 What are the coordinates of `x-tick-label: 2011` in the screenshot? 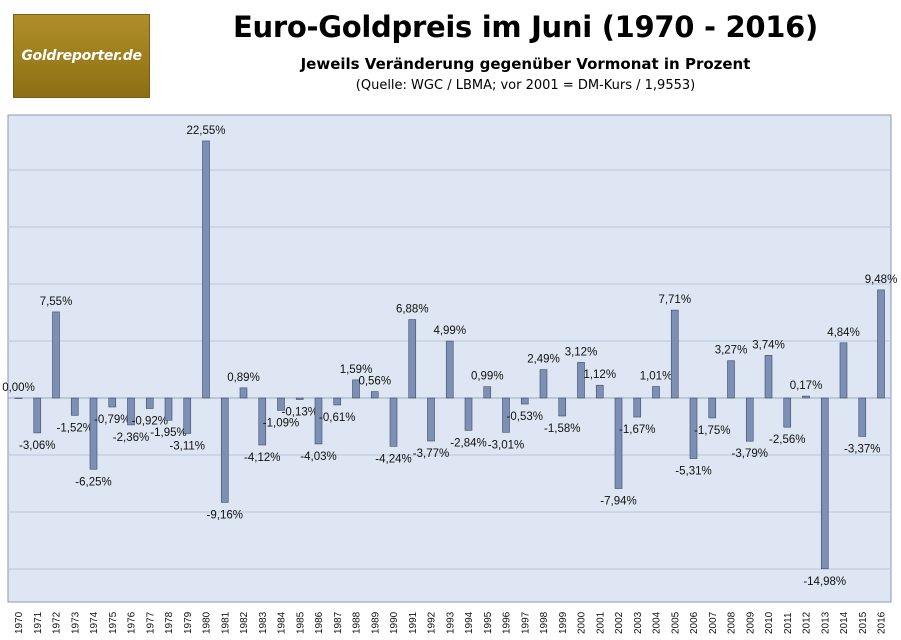 It's located at (788, 623).